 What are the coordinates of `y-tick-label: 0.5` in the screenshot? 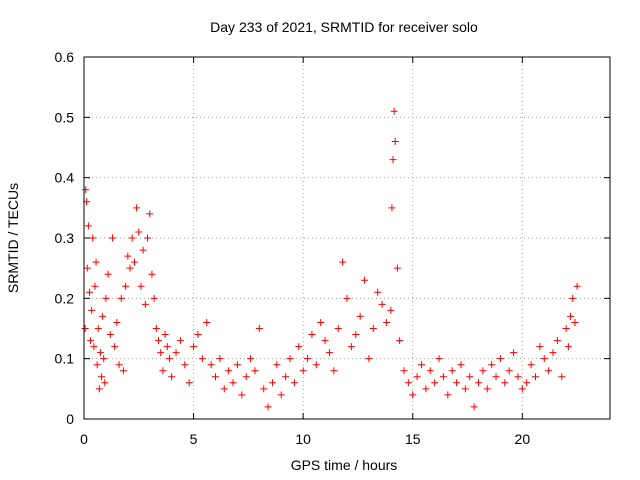 It's located at (65, 117).